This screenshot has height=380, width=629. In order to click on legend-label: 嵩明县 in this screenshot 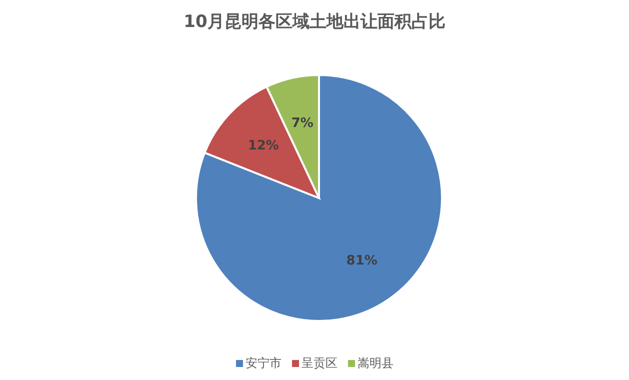, I will do `click(376, 363)`.